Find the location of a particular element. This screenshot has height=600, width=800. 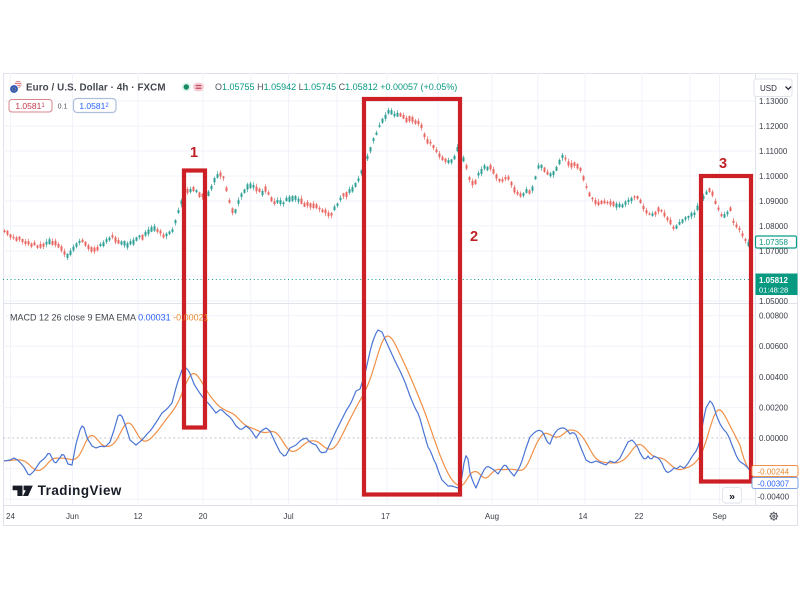

svg-text: 1.07358 is located at coordinates (773, 242).